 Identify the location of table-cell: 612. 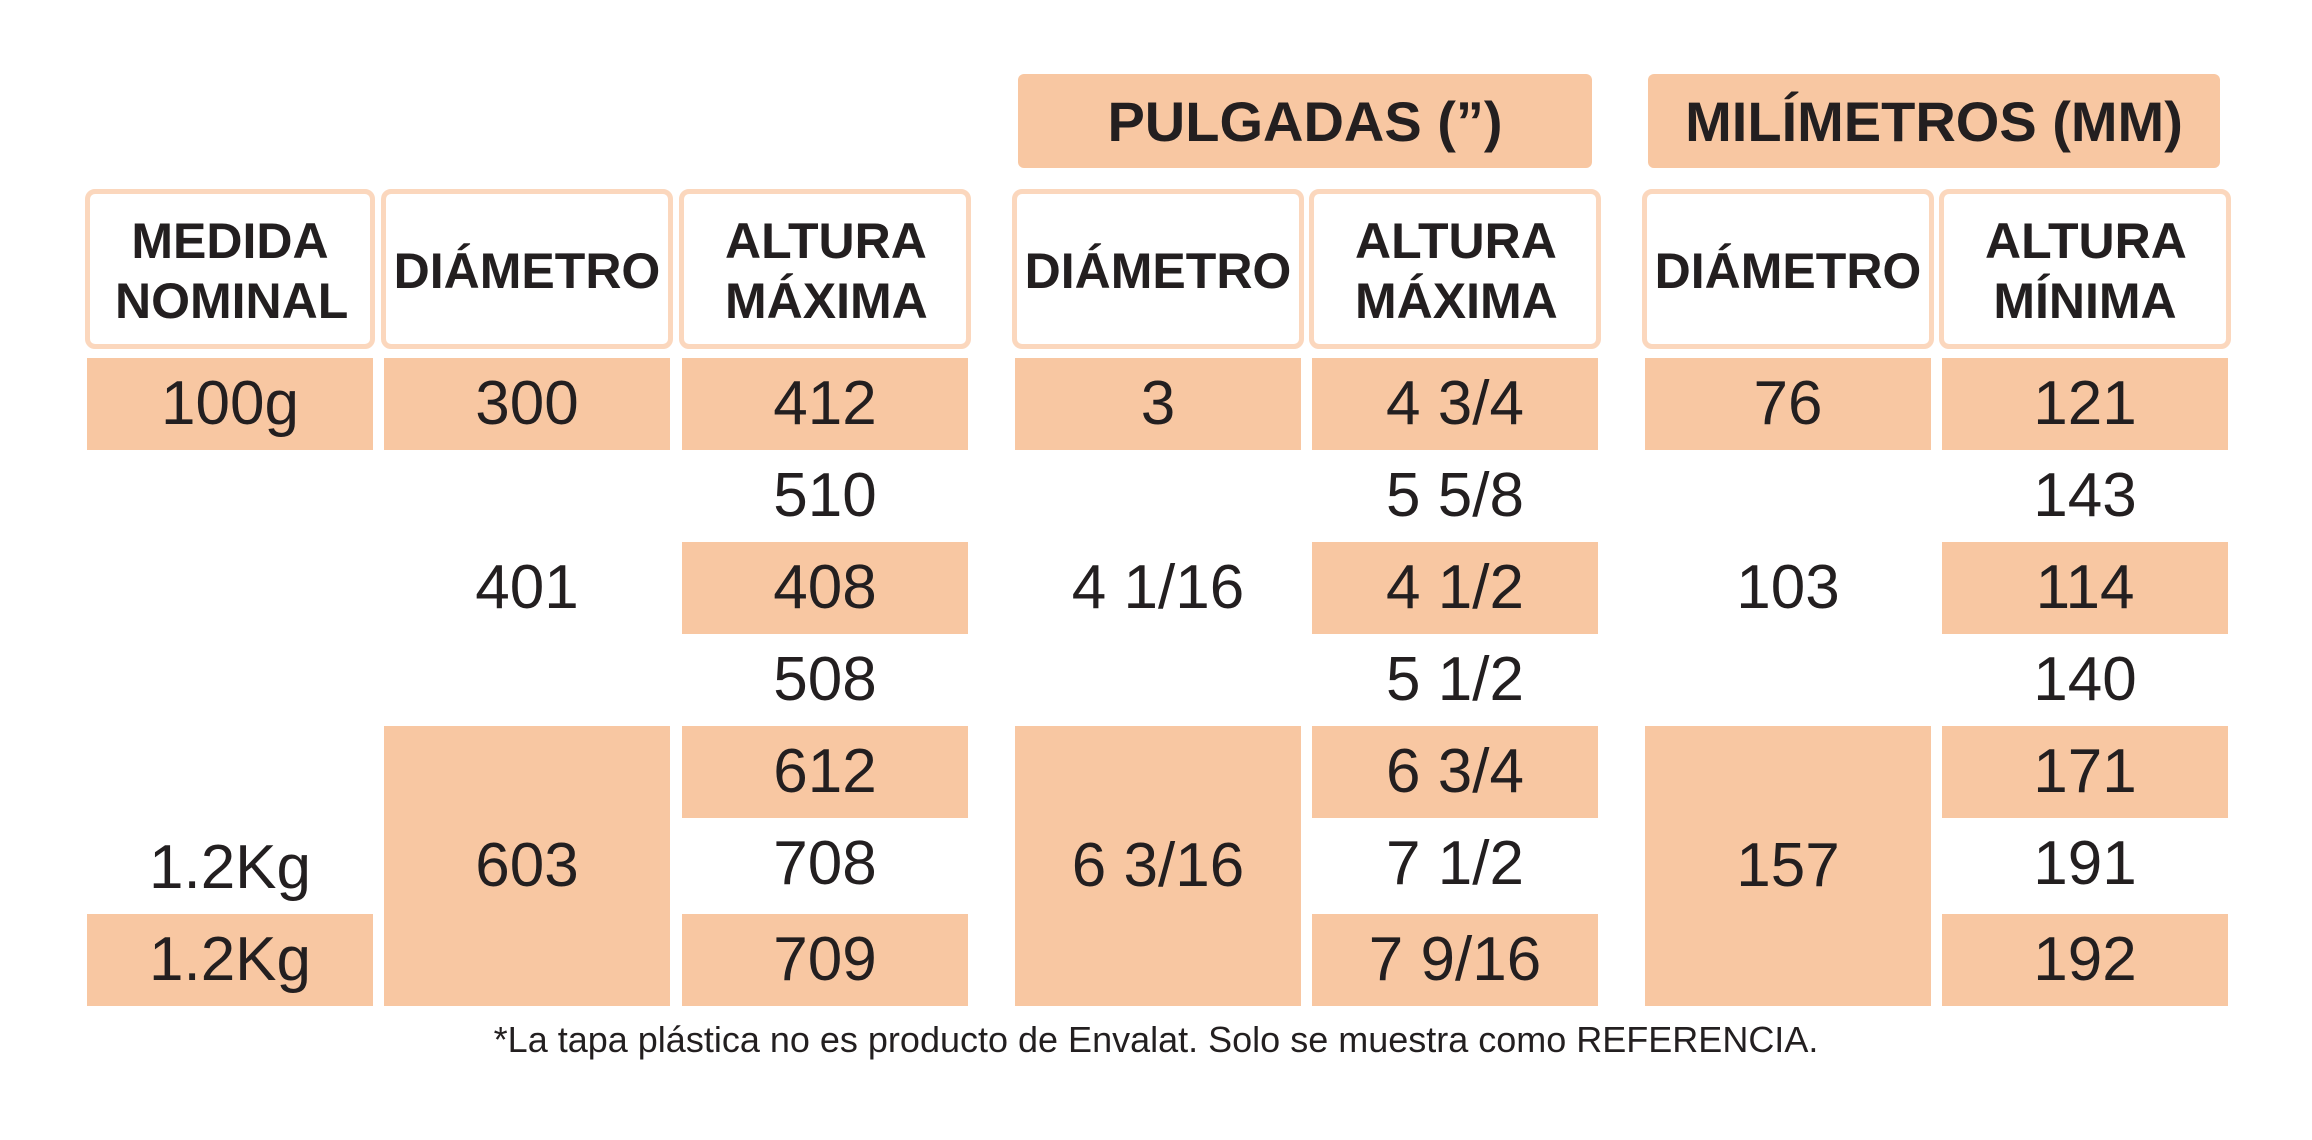
(825, 772).